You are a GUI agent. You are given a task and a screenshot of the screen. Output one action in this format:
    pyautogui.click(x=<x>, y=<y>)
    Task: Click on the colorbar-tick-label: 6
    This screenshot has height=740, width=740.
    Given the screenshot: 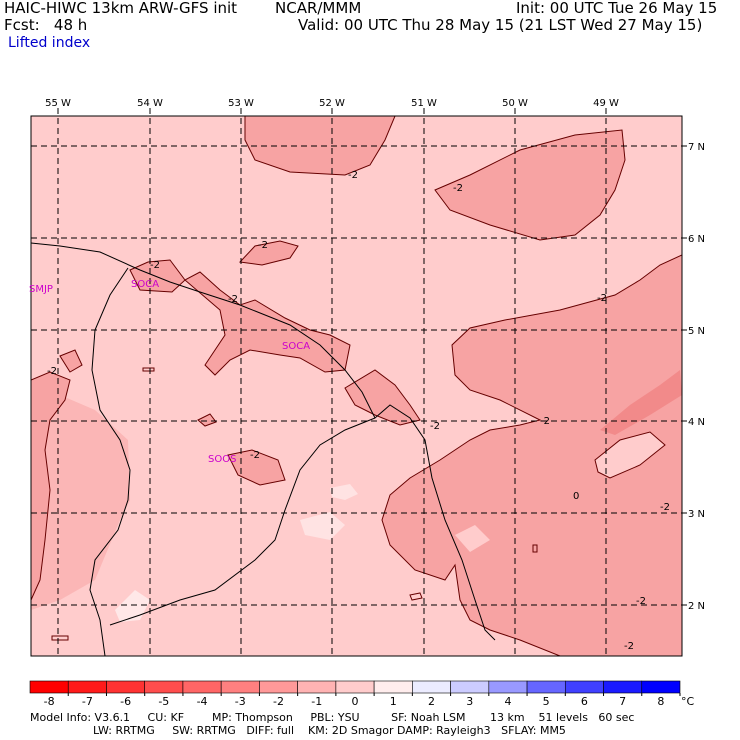 What is the action you would take?
    pyautogui.click(x=584, y=701)
    